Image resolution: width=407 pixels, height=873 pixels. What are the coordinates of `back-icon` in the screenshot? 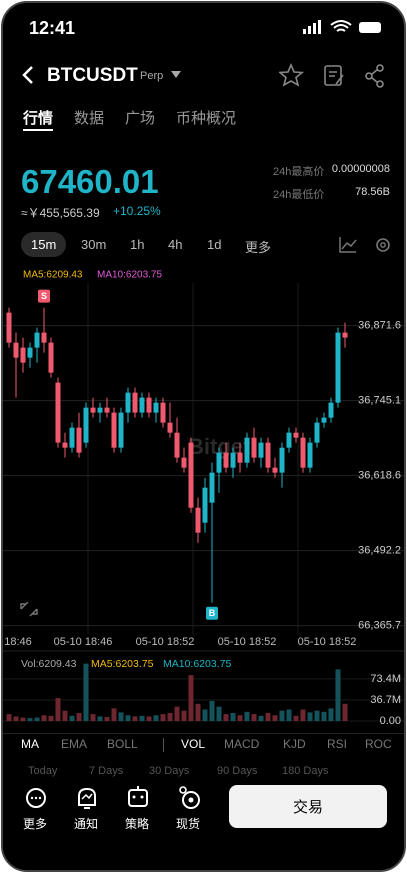 It's located at (29, 75).